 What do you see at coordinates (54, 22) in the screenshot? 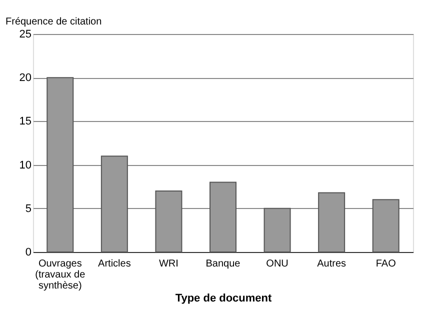
I see `y-axis-title: Fréquence de citation` at bounding box center [54, 22].